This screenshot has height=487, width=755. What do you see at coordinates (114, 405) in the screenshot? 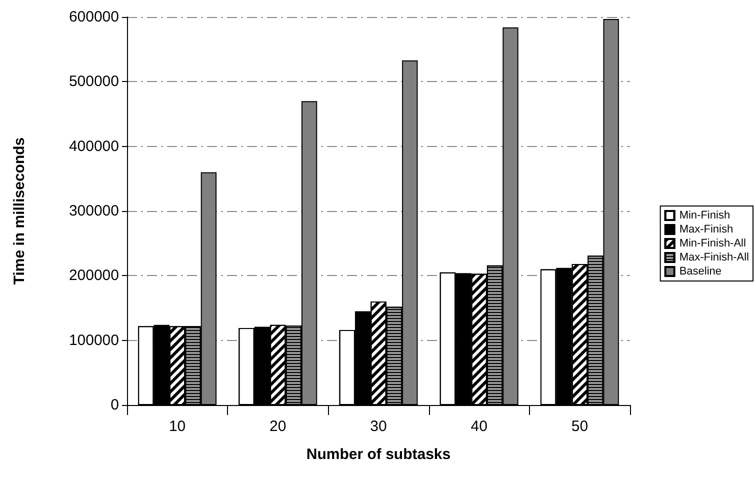
I see `y-tick-label: 0` at bounding box center [114, 405].